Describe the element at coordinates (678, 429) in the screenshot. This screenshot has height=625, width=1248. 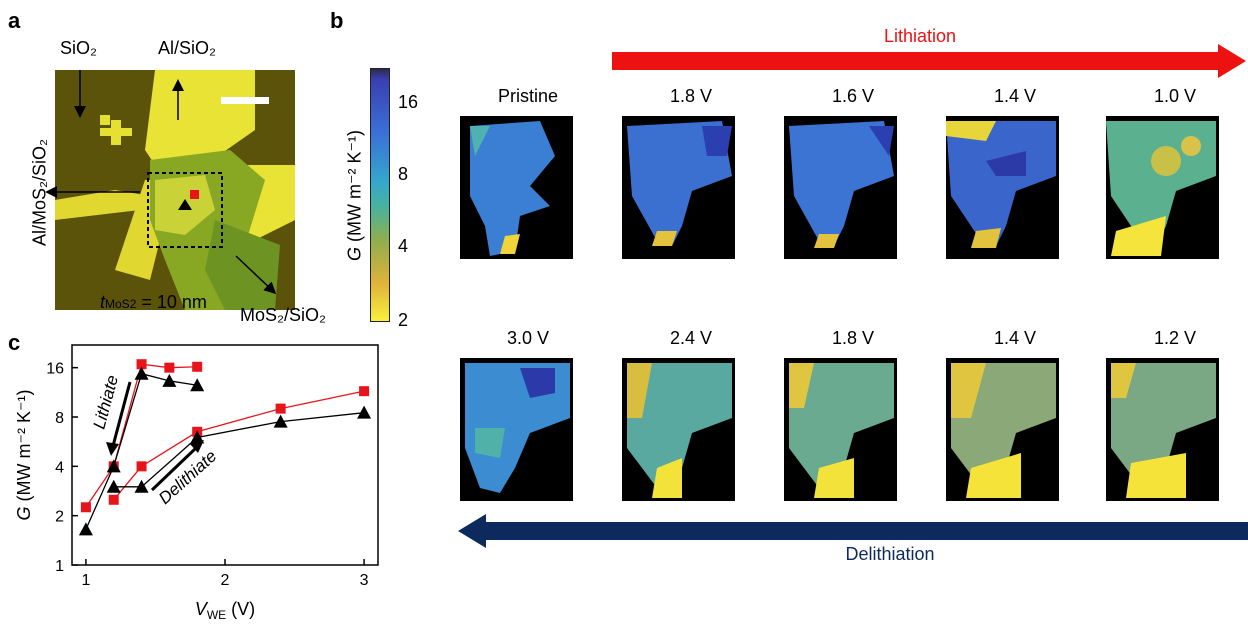
I see `thermal-map-2-4v` at that location.